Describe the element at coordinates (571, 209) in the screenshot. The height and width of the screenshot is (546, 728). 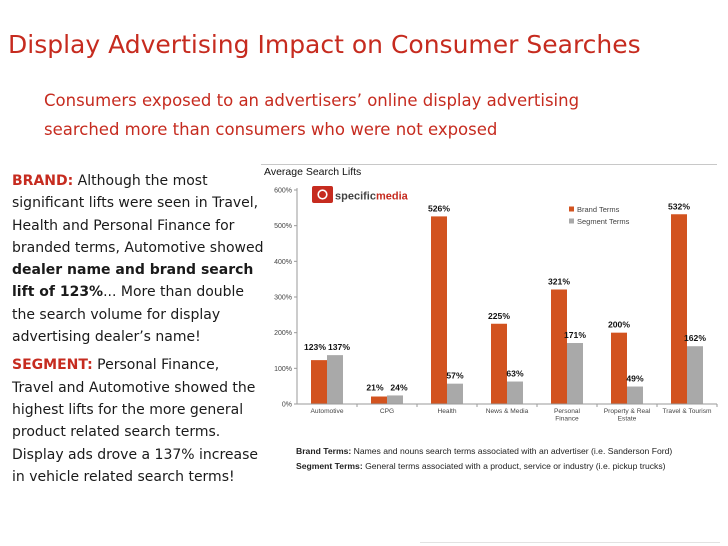
I see `legend-swatch-brand` at that location.